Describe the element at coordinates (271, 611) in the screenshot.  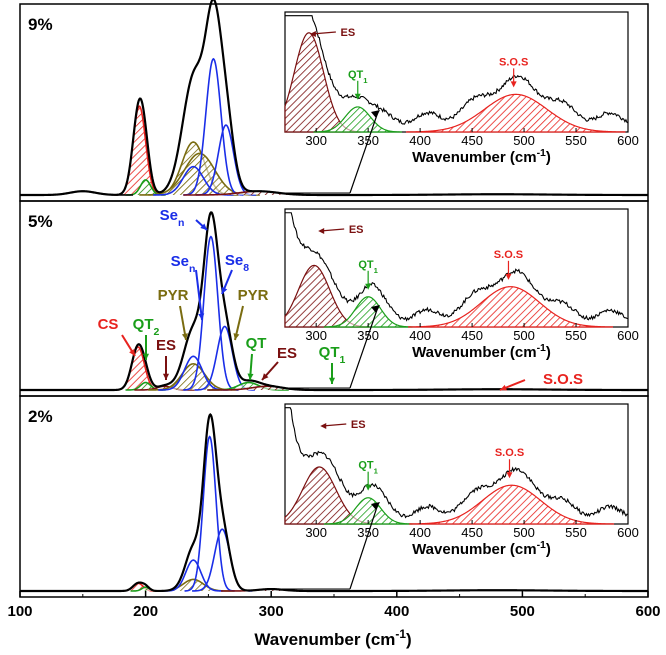
I see `x-tick-label: 300` at that location.